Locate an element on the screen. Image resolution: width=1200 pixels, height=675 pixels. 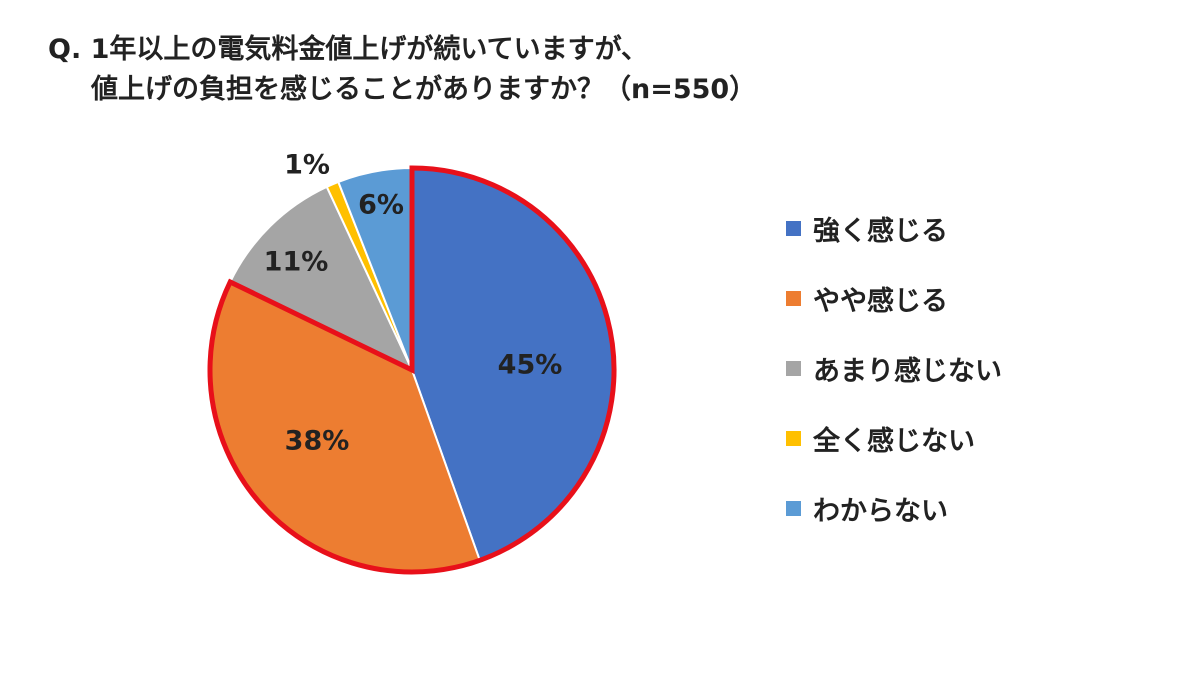
legend-label: やや感じる is located at coordinates (880, 301).